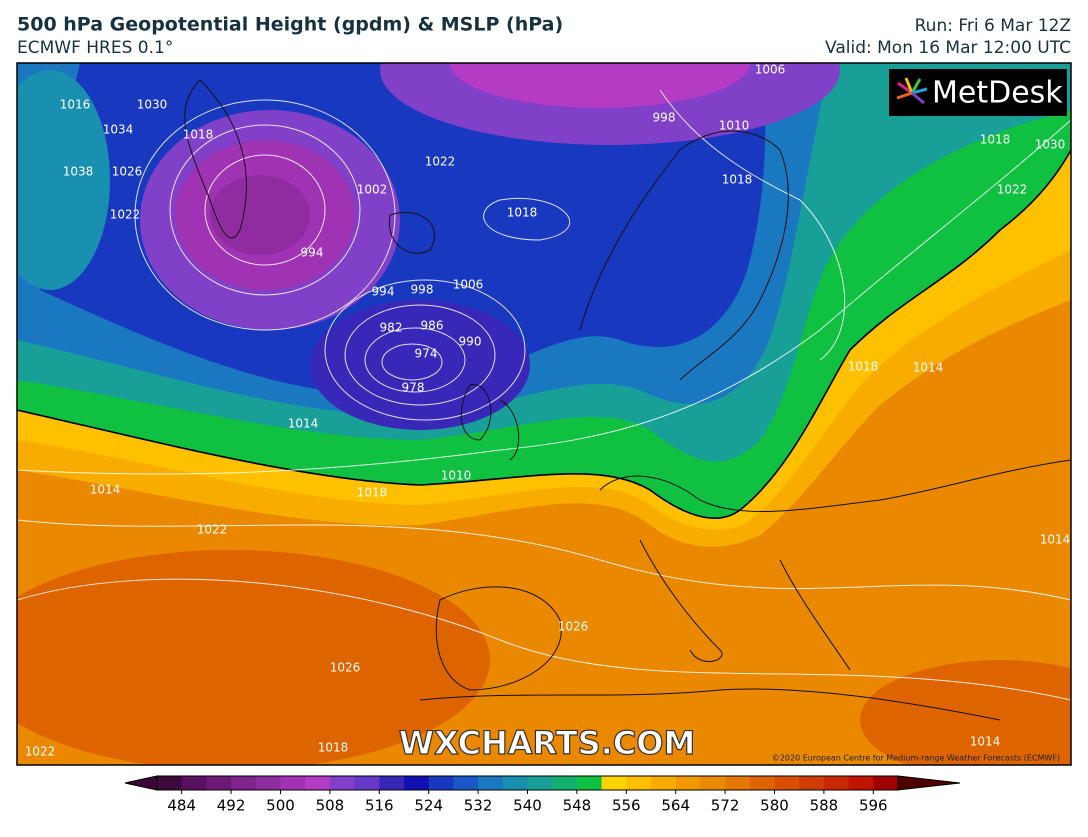 This screenshot has width=1088, height=837. I want to click on tick-label: 580, so click(774, 806).